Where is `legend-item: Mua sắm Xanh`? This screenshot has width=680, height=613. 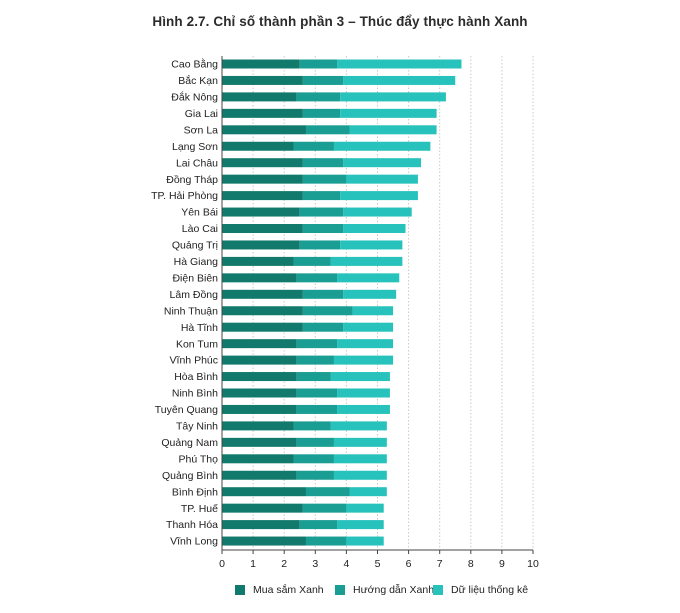 legend-item: Mua sắm Xanh is located at coordinates (279, 590).